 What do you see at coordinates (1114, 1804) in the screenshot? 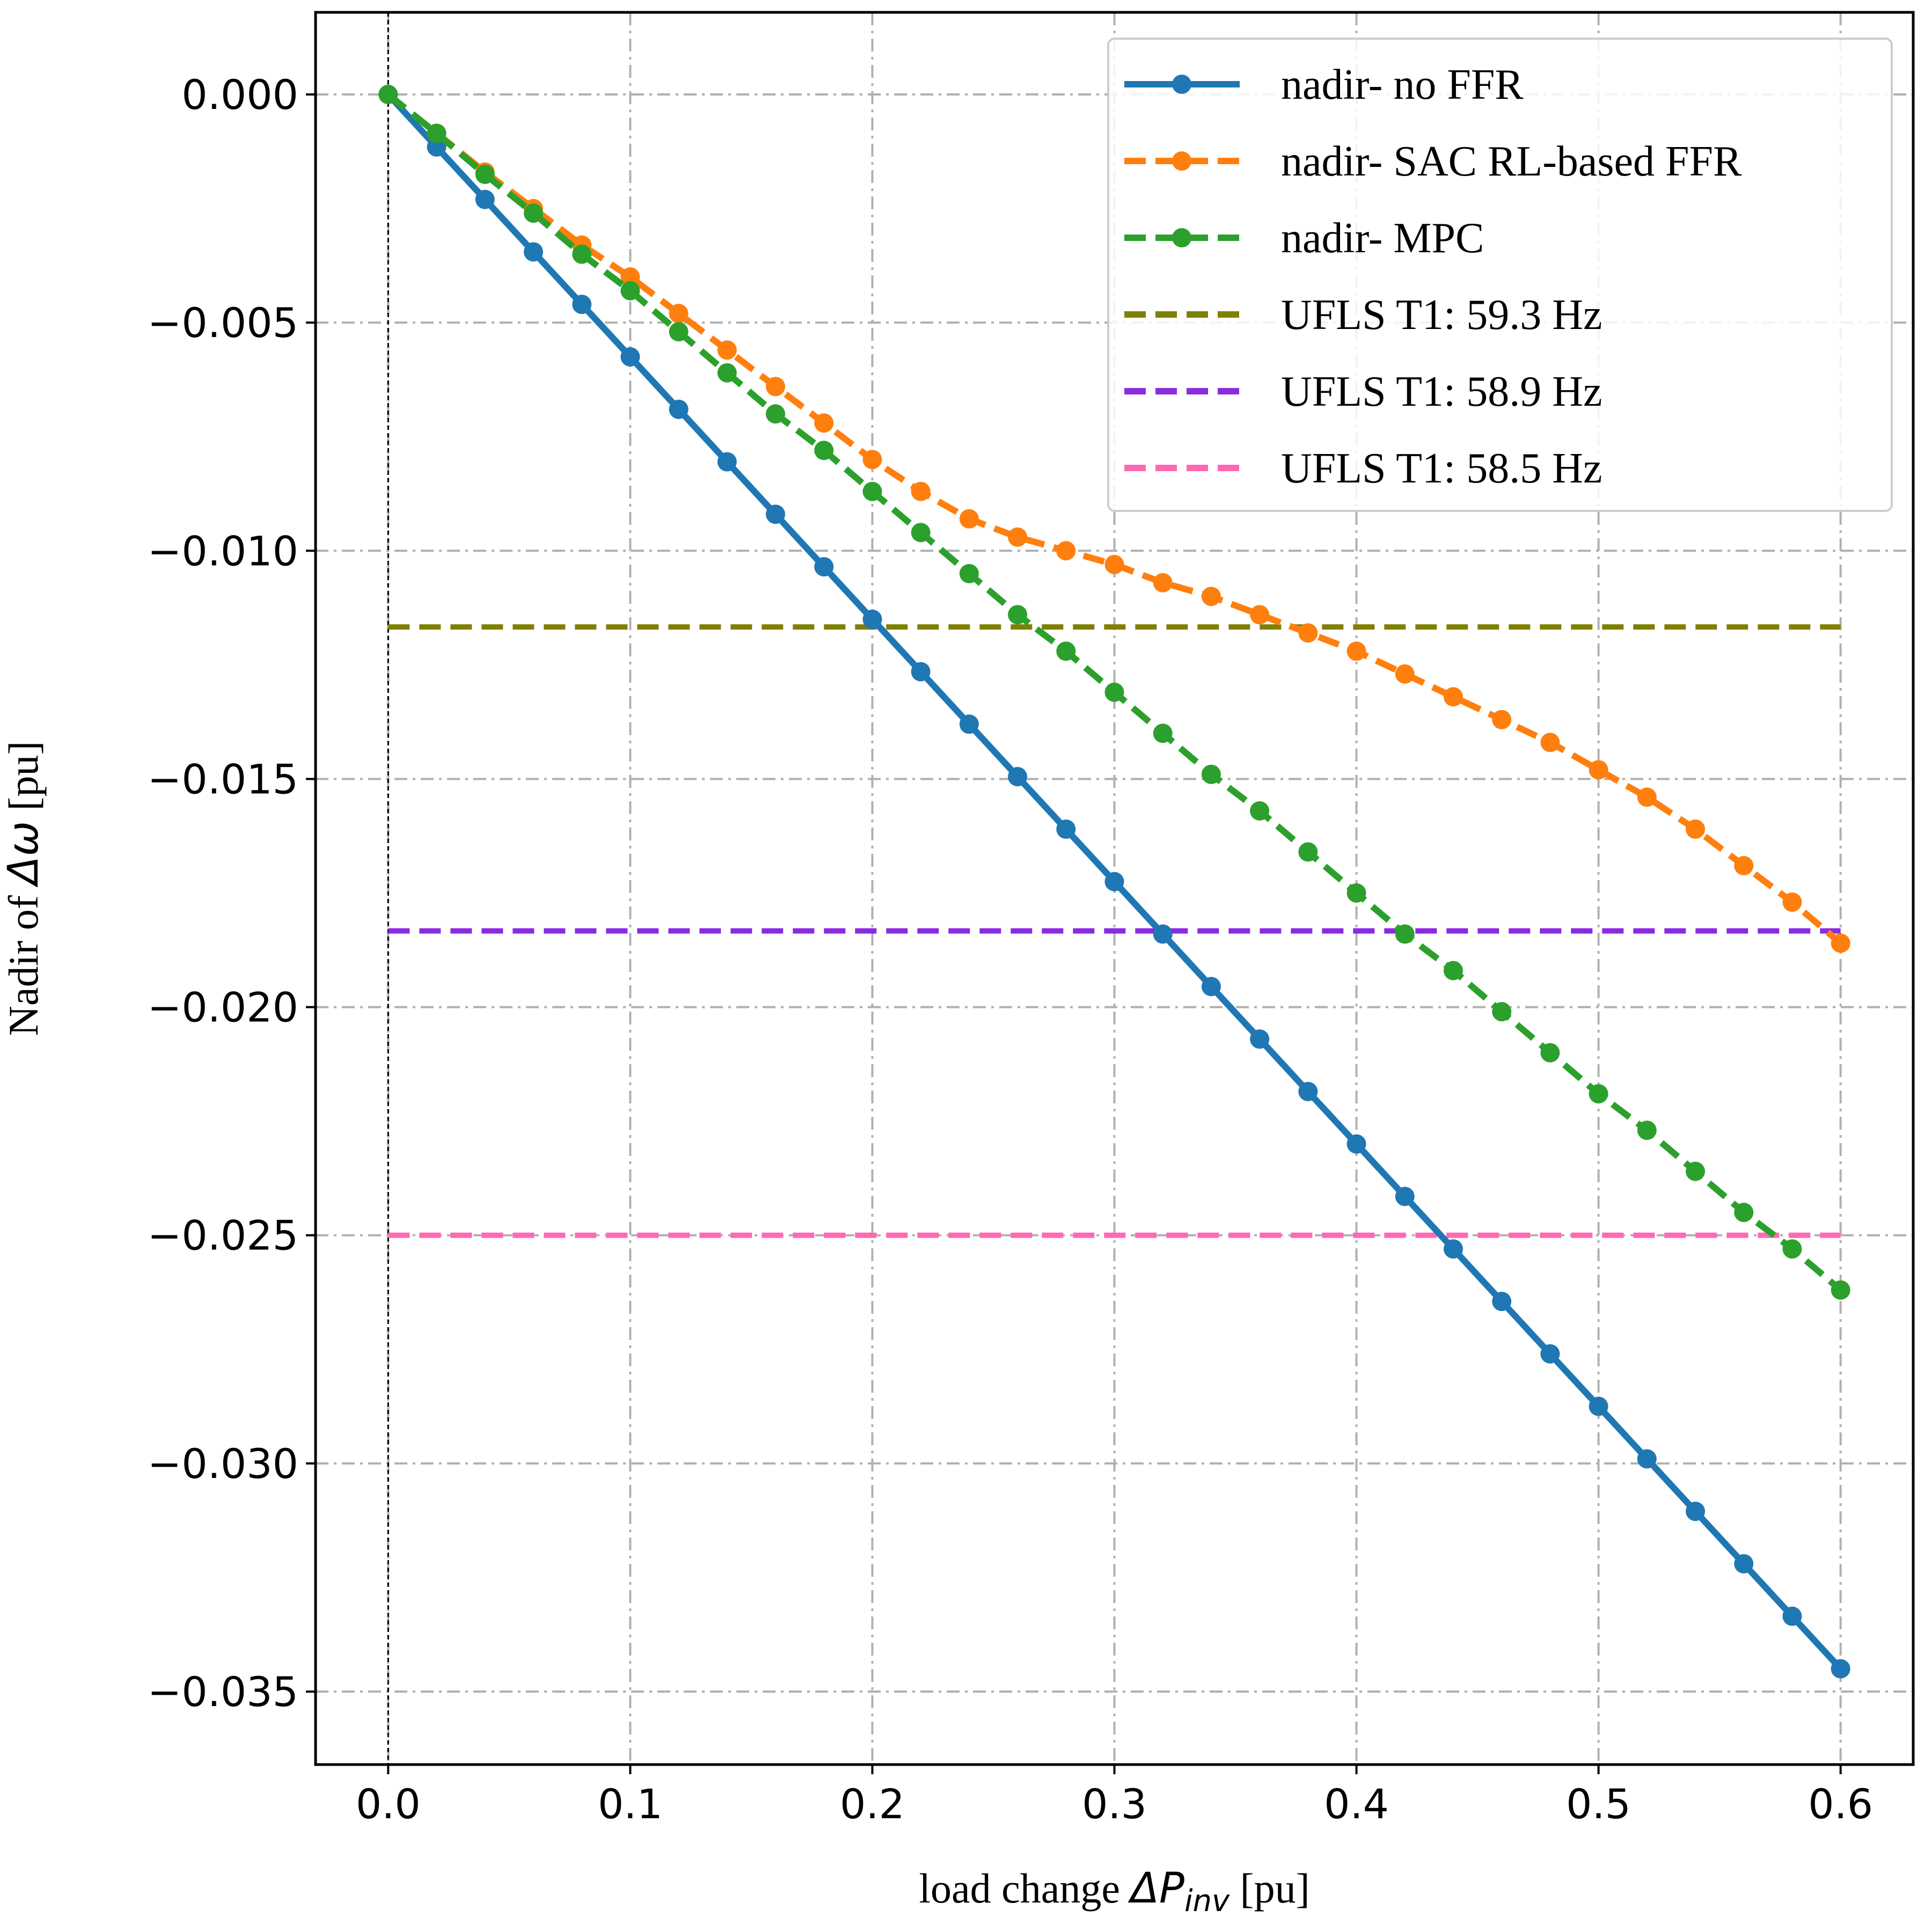
I see `x-tick-label-3: 0.3` at bounding box center [1114, 1804].